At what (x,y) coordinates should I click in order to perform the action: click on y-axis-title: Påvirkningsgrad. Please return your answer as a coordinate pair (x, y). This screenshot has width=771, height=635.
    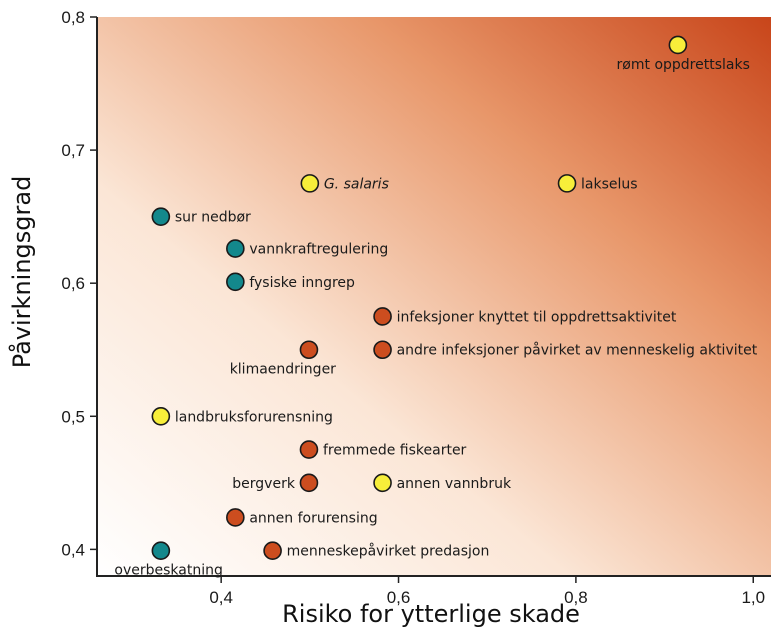
    Looking at the image, I should click on (21, 272).